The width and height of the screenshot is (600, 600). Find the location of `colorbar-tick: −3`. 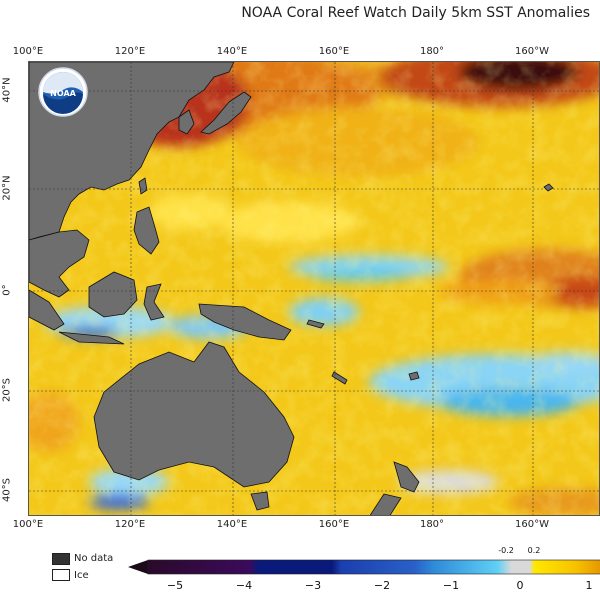

colorbar-tick: −3 is located at coordinates (313, 585).